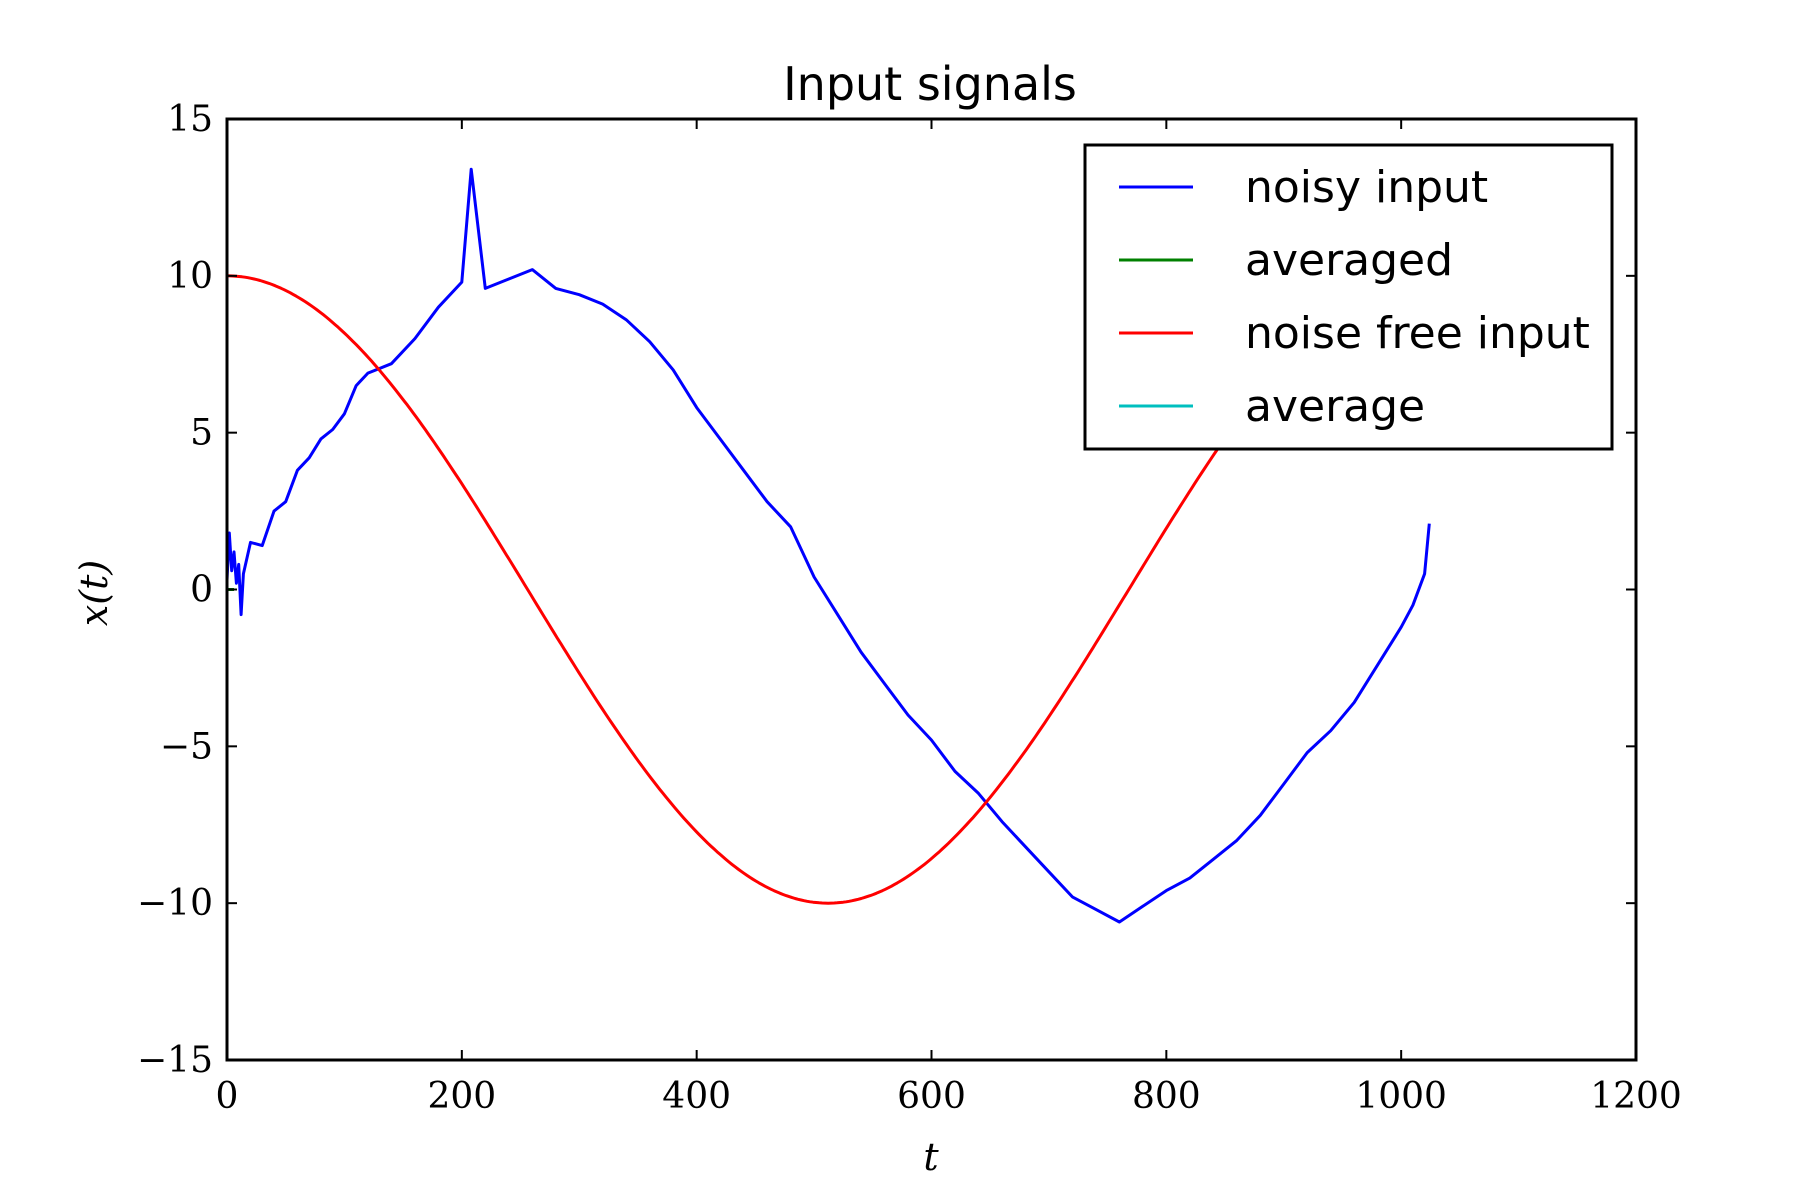 Image resolution: width=1800 pixels, height=1200 pixels. What do you see at coordinates (190, 276) in the screenshot?
I see `y-tick-label: 10` at bounding box center [190, 276].